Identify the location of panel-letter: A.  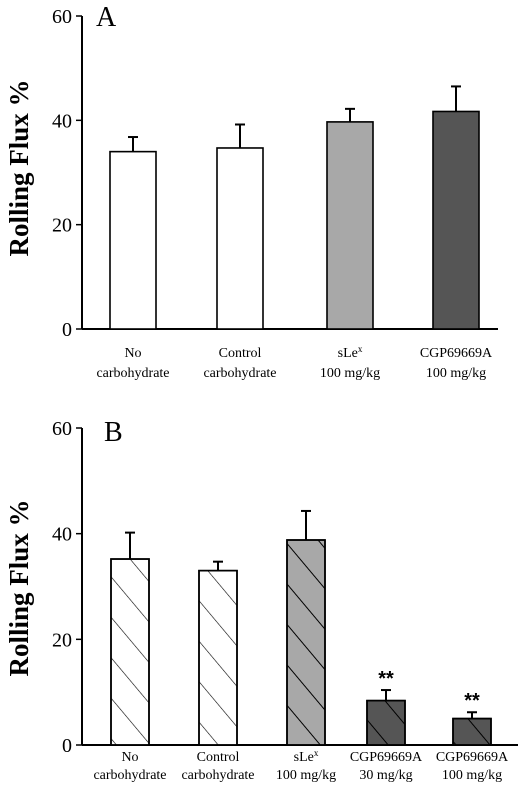
(106, 17).